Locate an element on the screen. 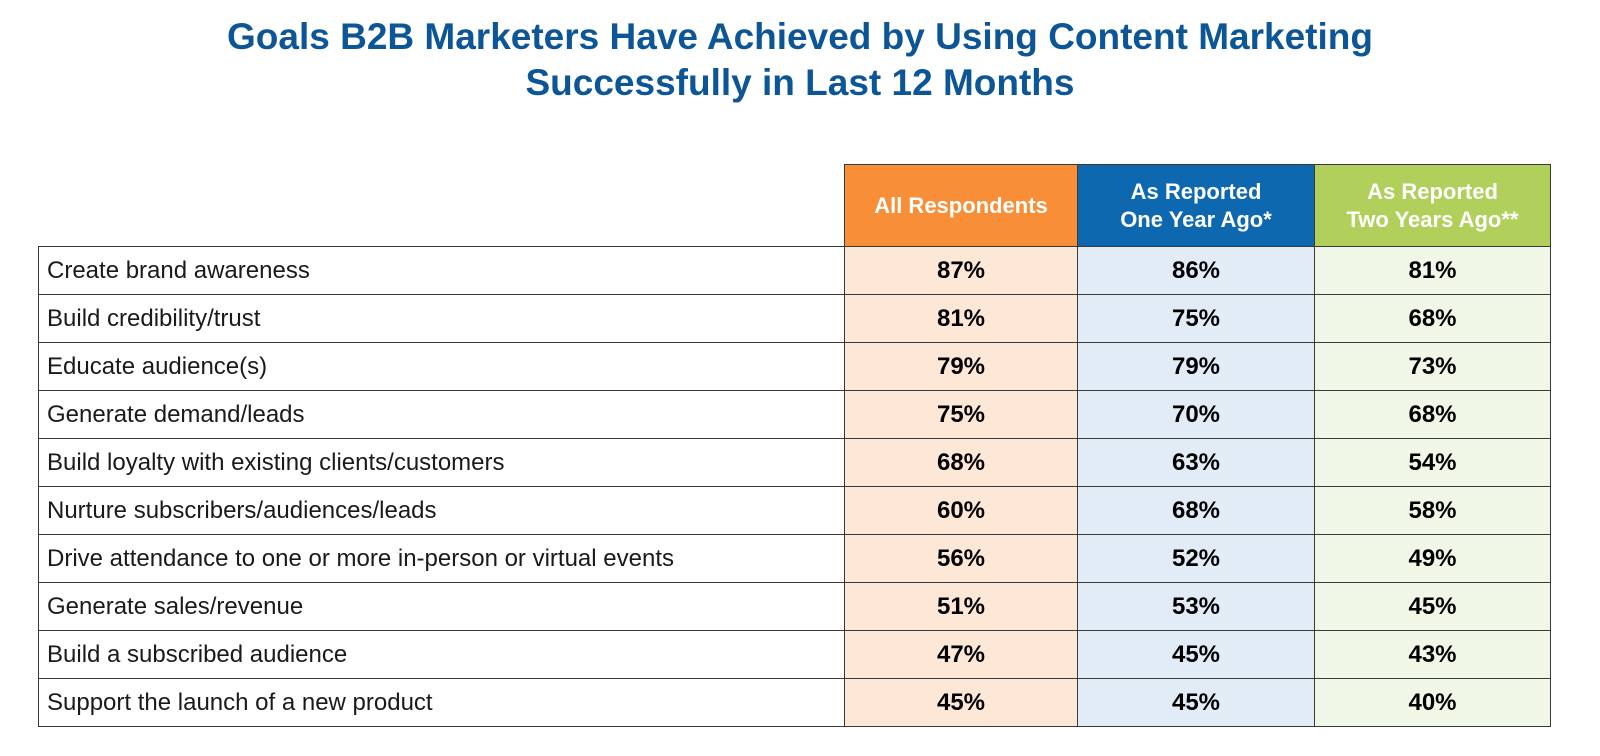  value-one-year-ago: 86% is located at coordinates (1196, 270).